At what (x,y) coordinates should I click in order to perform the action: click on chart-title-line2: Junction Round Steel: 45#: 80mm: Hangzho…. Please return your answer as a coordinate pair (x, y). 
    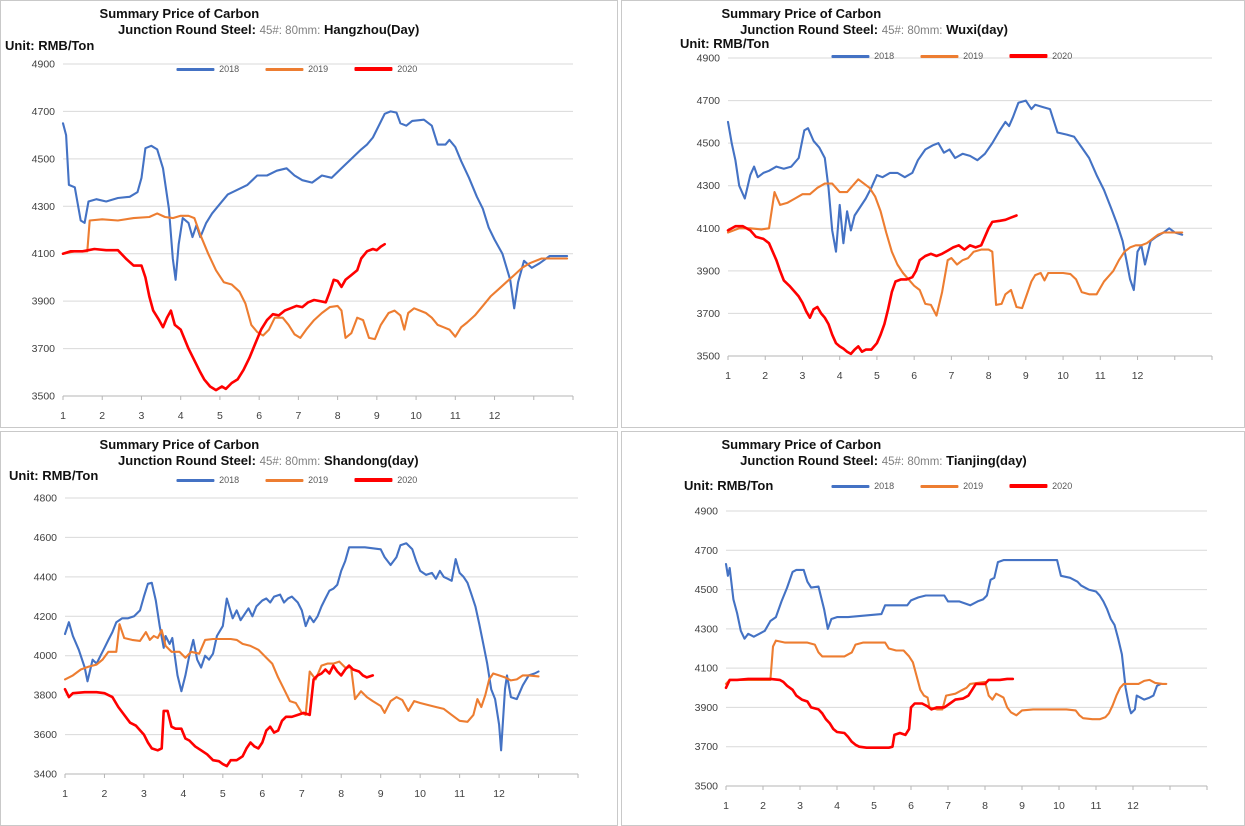
    Looking at the image, I should click on (268, 29).